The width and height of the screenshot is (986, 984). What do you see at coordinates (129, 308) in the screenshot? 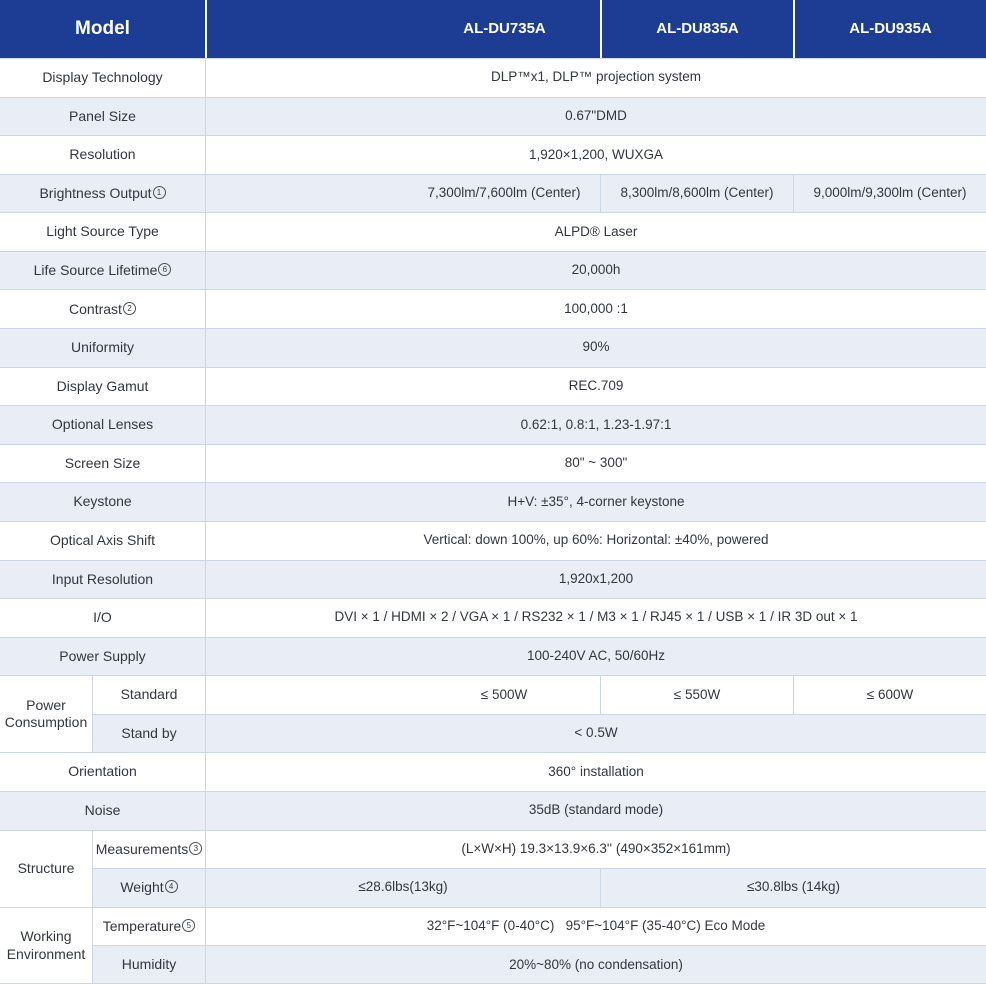
I see `footnote-marker: 2` at bounding box center [129, 308].